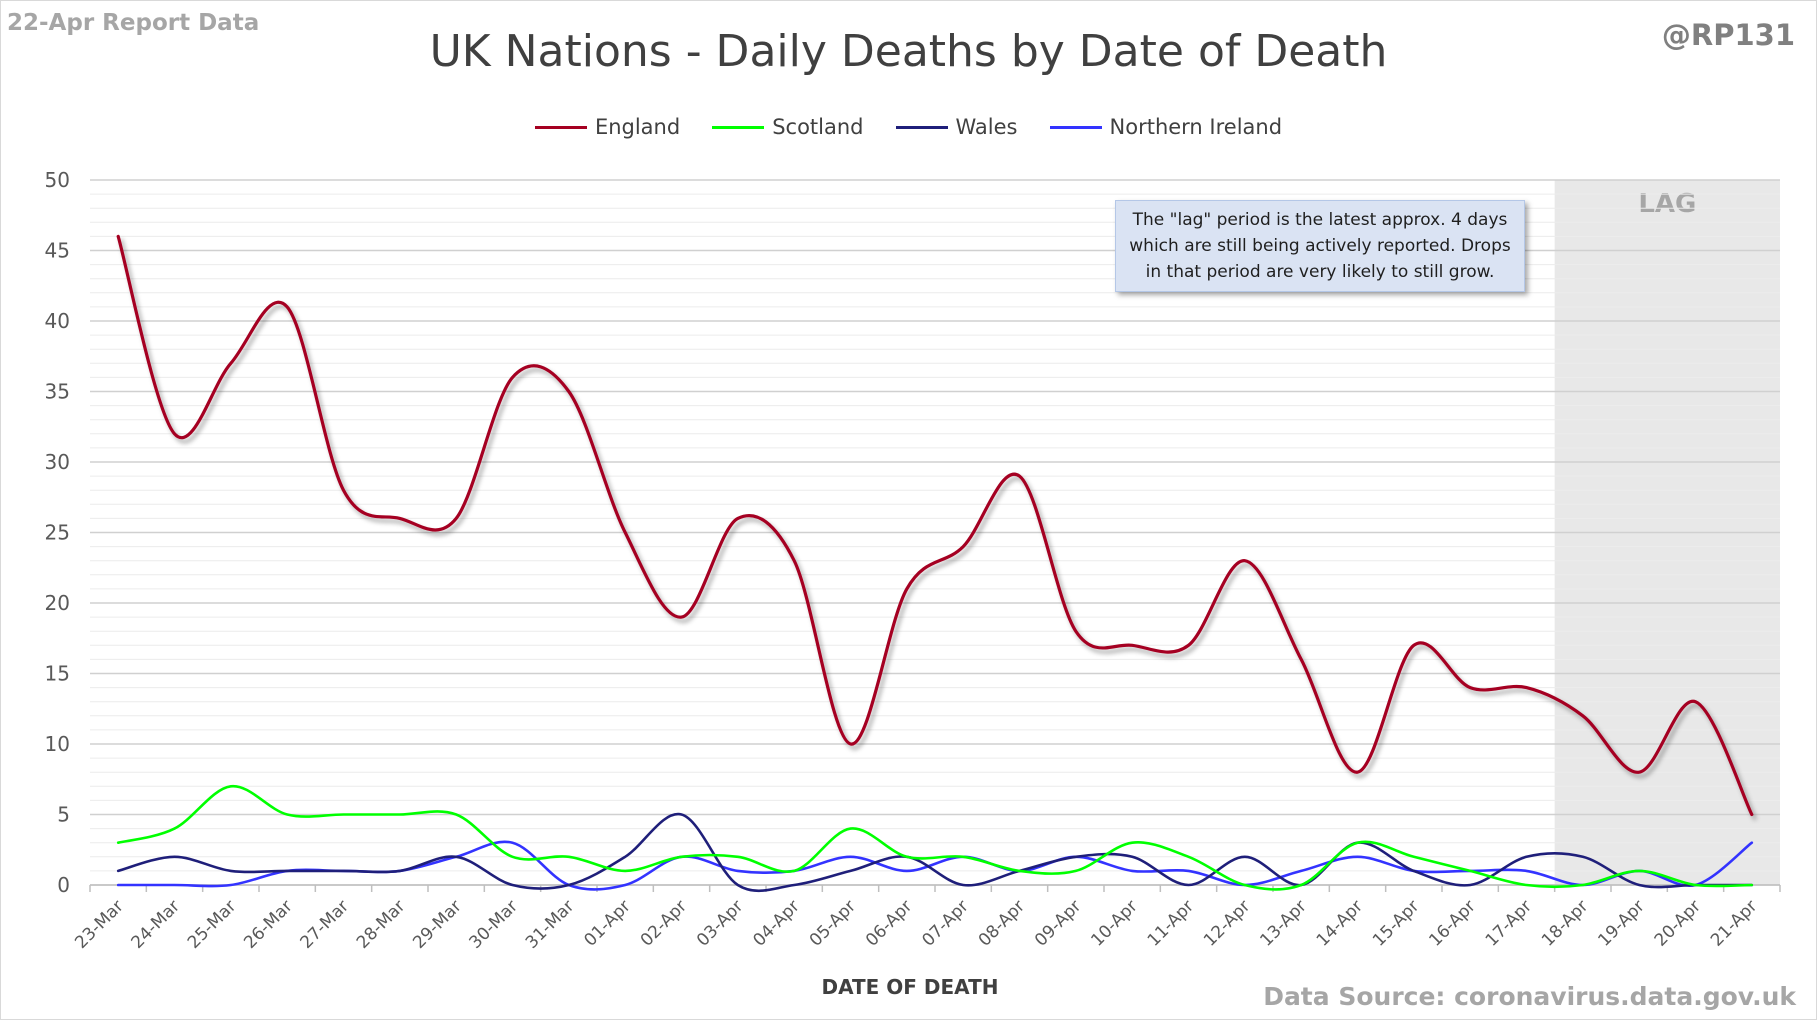  What do you see at coordinates (1002, 923) in the screenshot?
I see `x-tick-label: 08-Apr` at bounding box center [1002, 923].